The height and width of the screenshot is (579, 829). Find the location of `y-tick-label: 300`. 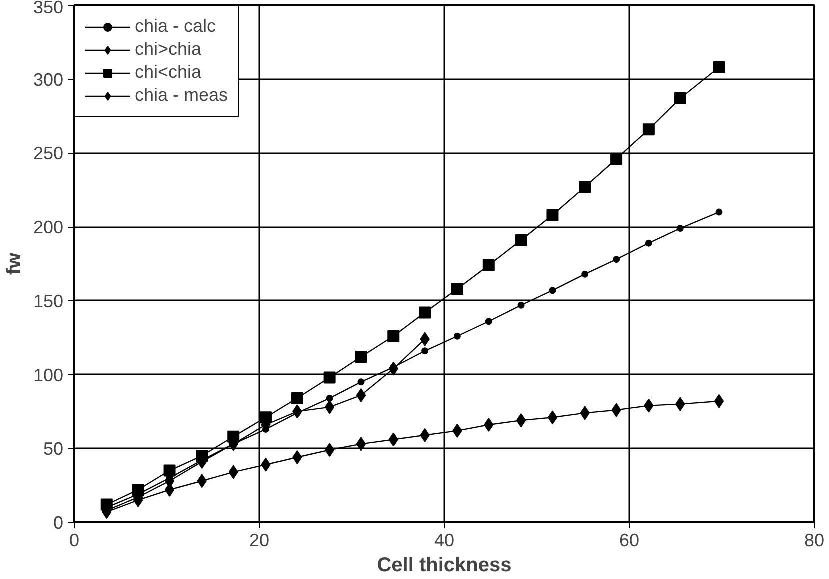

y-tick-label: 300 is located at coordinates (48, 80).